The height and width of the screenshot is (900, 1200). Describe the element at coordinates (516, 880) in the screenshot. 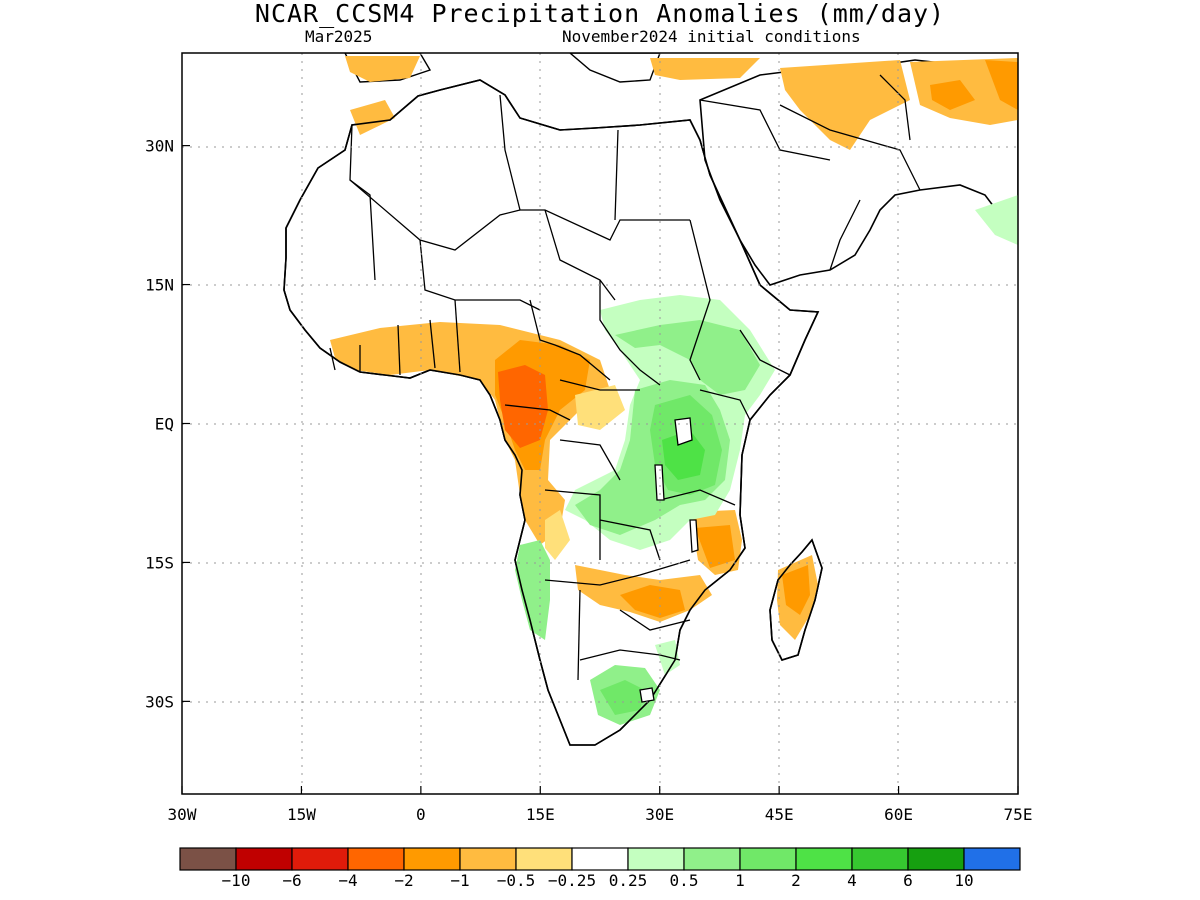

I see `legend-label: −0.5` at that location.